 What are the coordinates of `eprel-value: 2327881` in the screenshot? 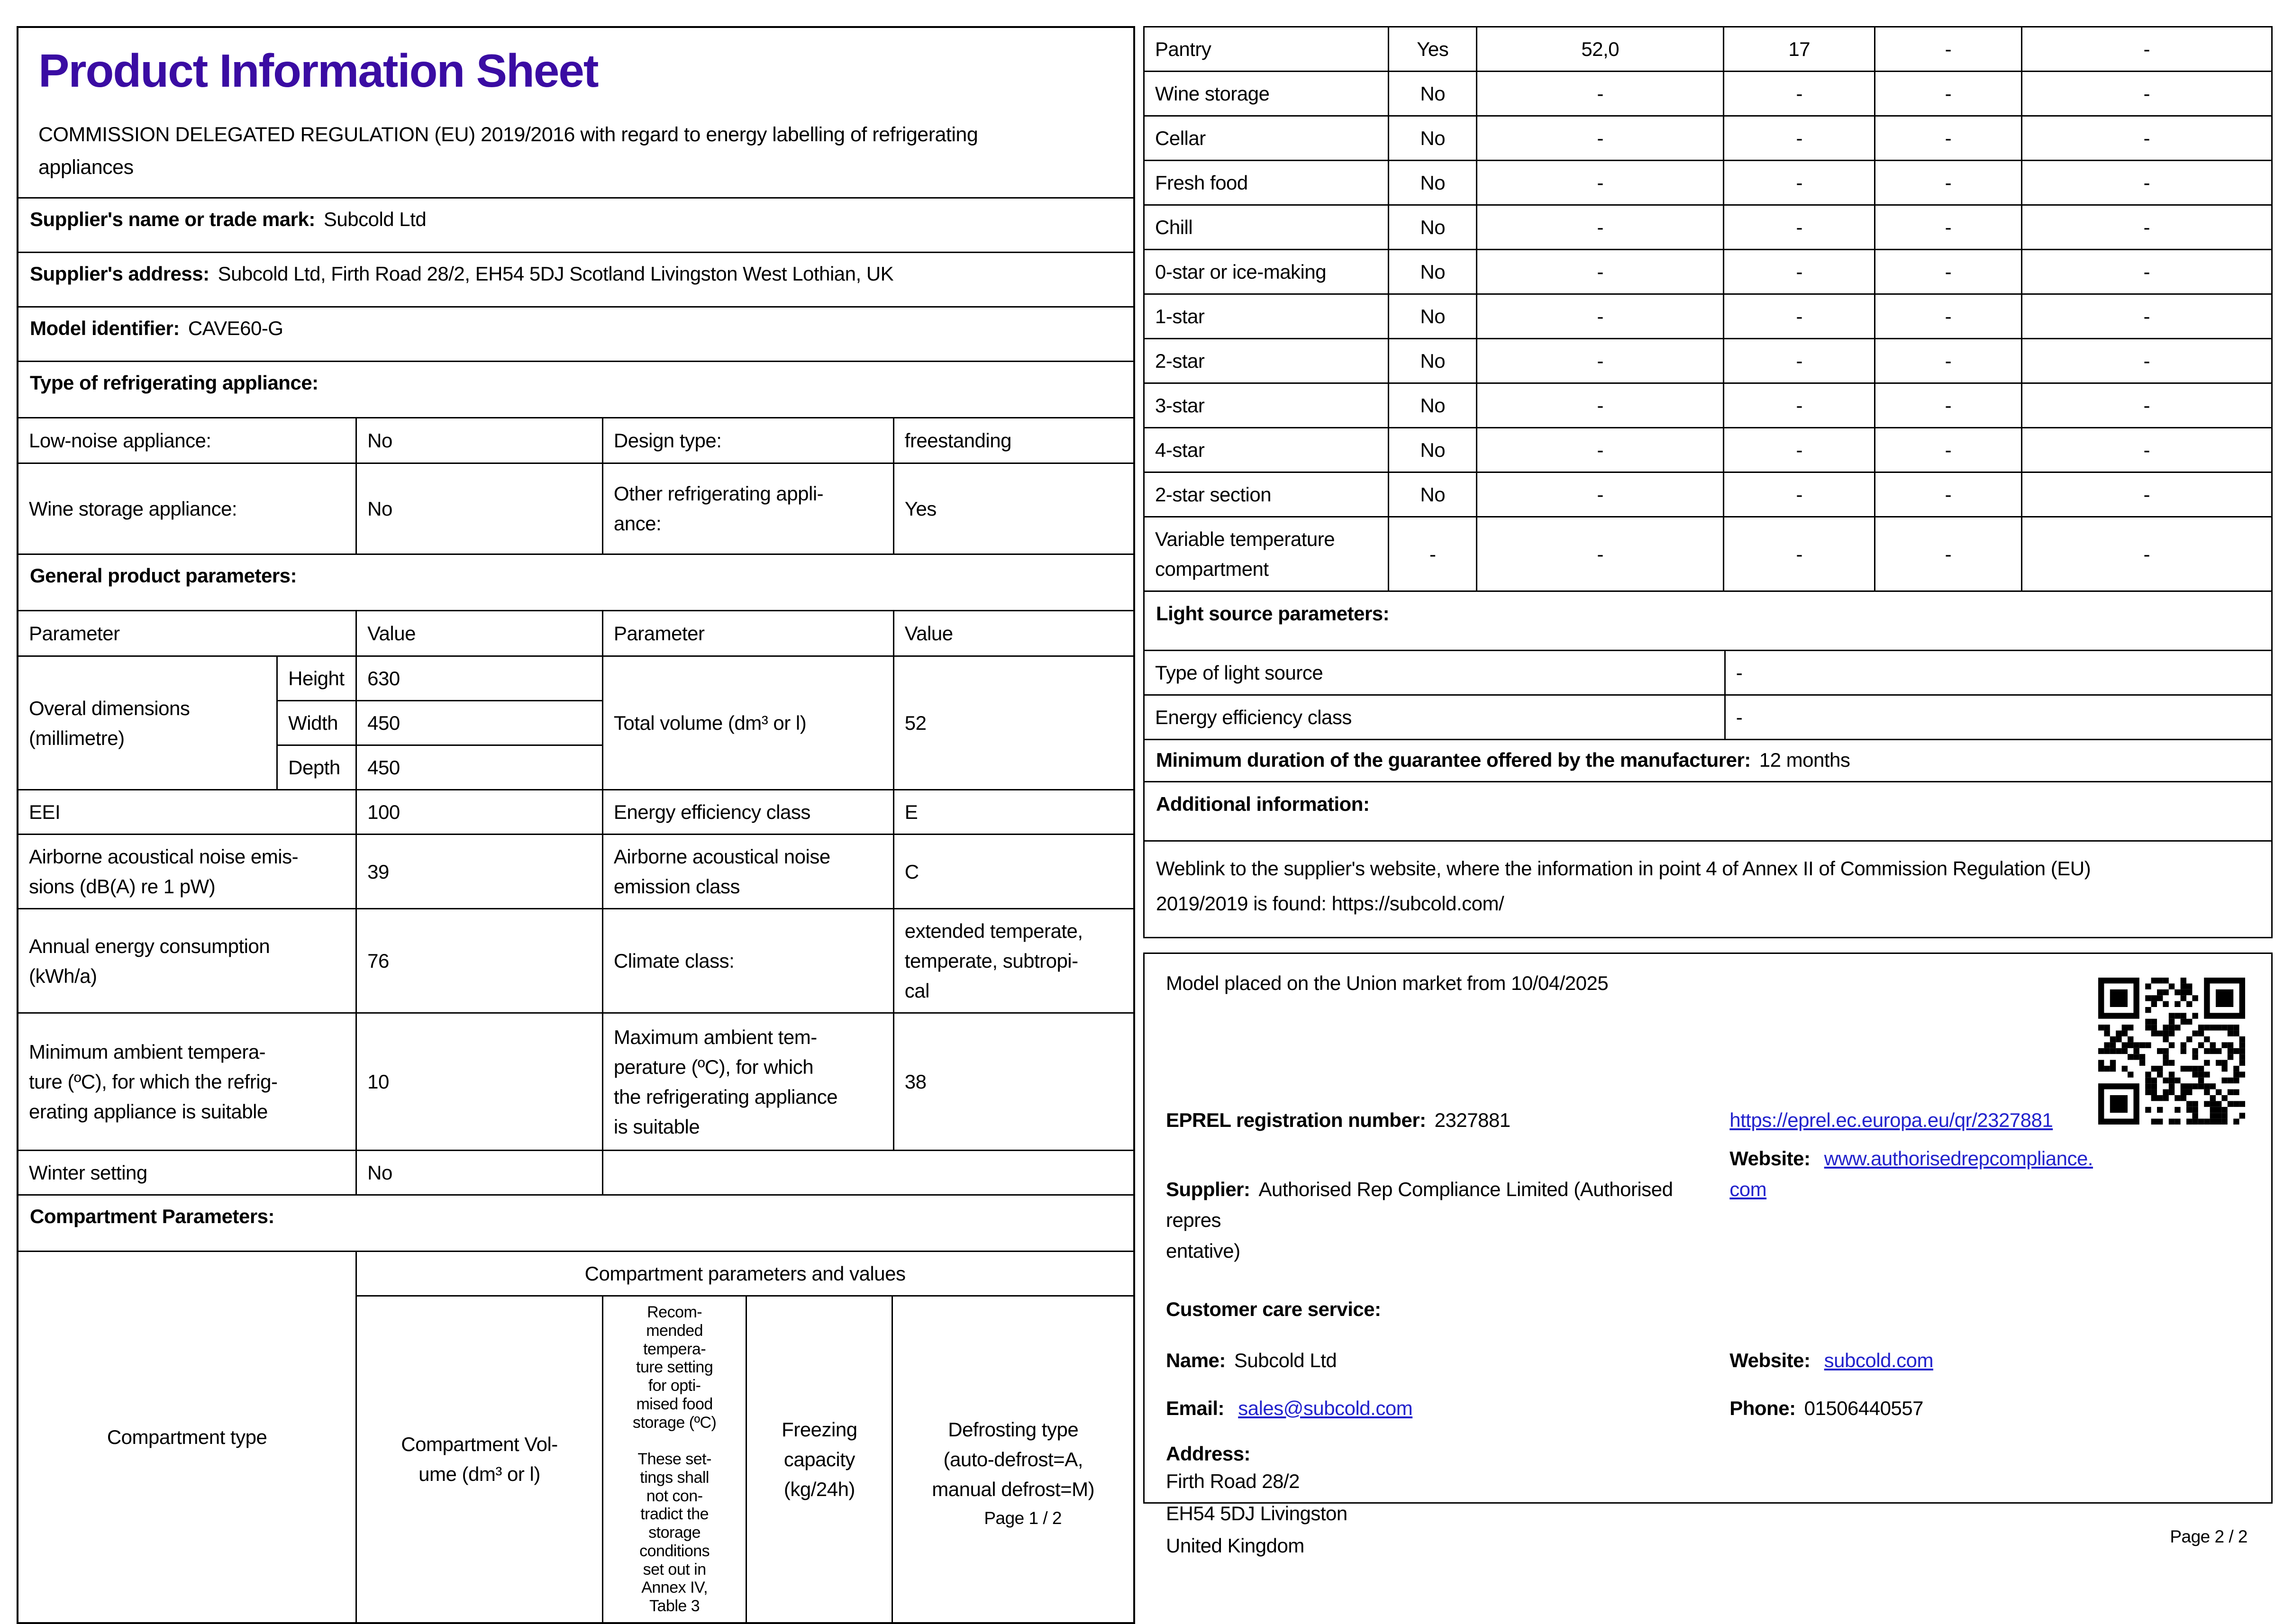 It's located at (1472, 1120).